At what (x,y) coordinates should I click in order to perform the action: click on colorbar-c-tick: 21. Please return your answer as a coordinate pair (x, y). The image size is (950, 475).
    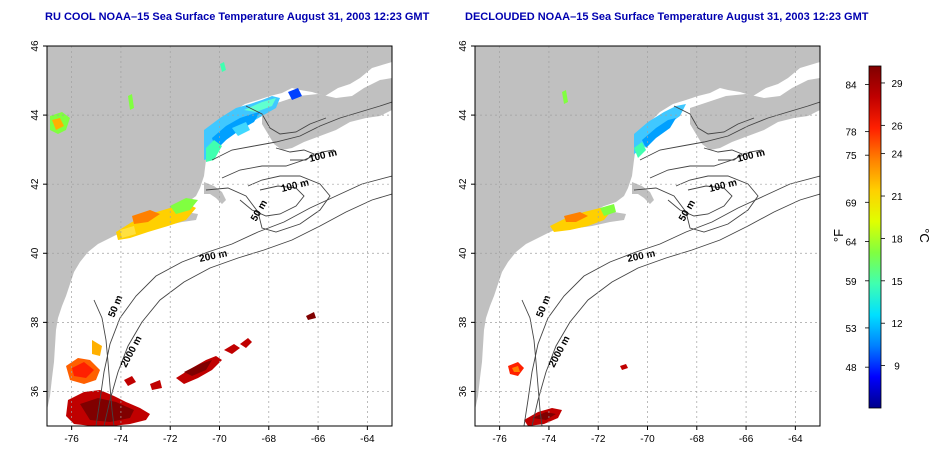
    Looking at the image, I should click on (897, 197).